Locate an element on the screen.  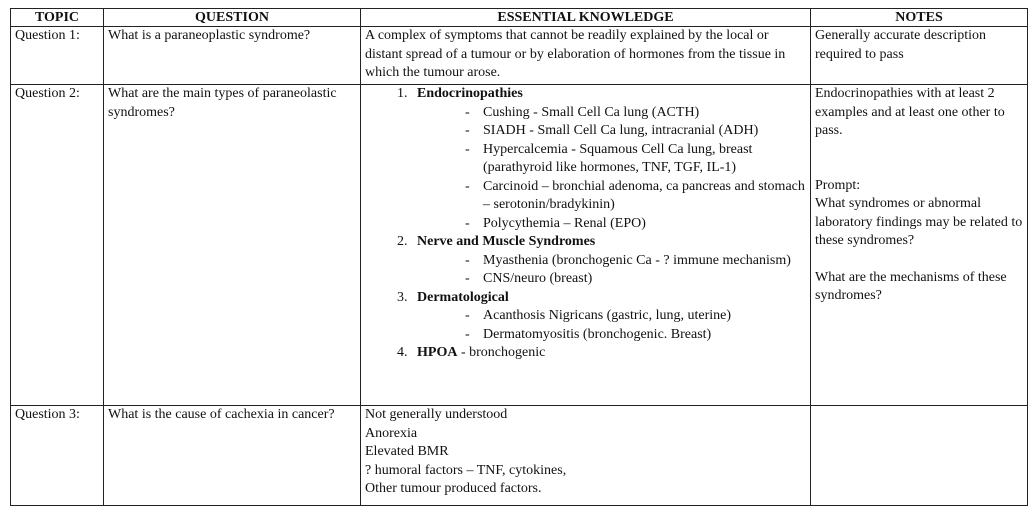
knowledge-line: Not generally understood is located at coordinates (436, 414).